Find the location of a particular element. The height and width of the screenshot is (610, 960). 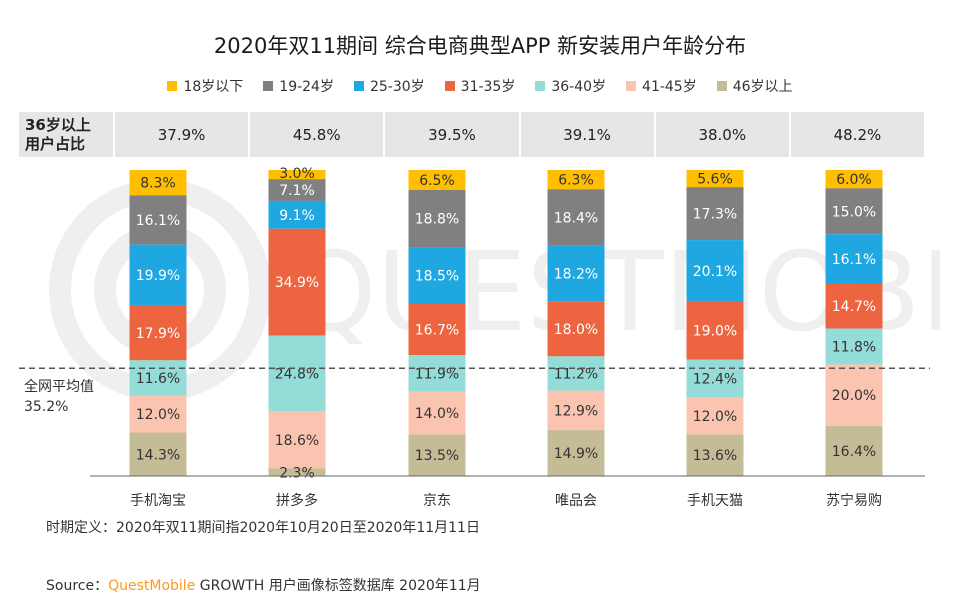

ratio-cell: 37.9% is located at coordinates (181, 134).